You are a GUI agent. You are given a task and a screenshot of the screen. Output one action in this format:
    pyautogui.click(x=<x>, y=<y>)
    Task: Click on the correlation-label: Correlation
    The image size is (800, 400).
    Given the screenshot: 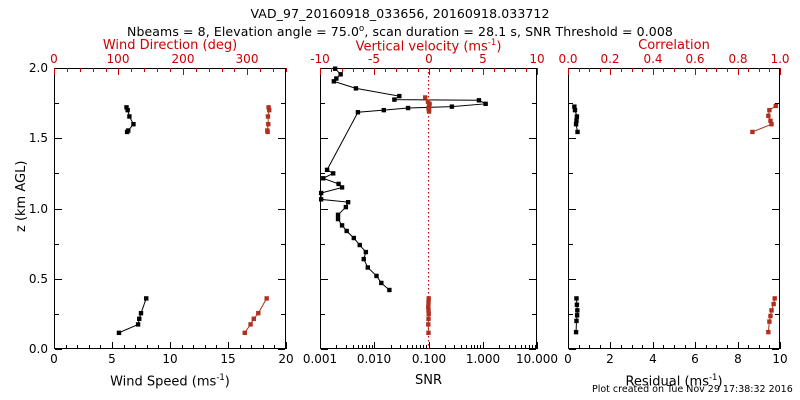 What is the action you would take?
    pyautogui.click(x=674, y=45)
    